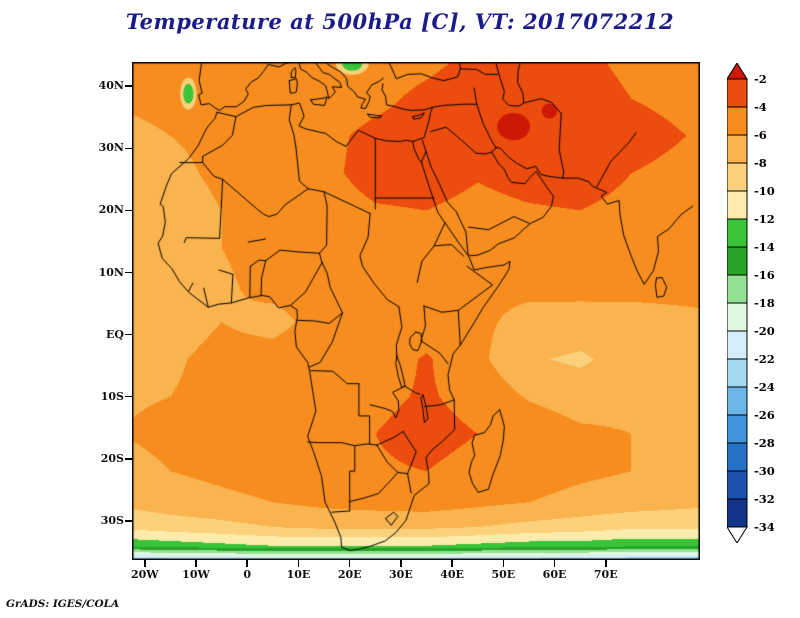 Image resolution: width=800 pixels, height=618 pixels. Describe the element at coordinates (115, 334) in the screenshot. I see `lat-tick-label: EQ` at that location.